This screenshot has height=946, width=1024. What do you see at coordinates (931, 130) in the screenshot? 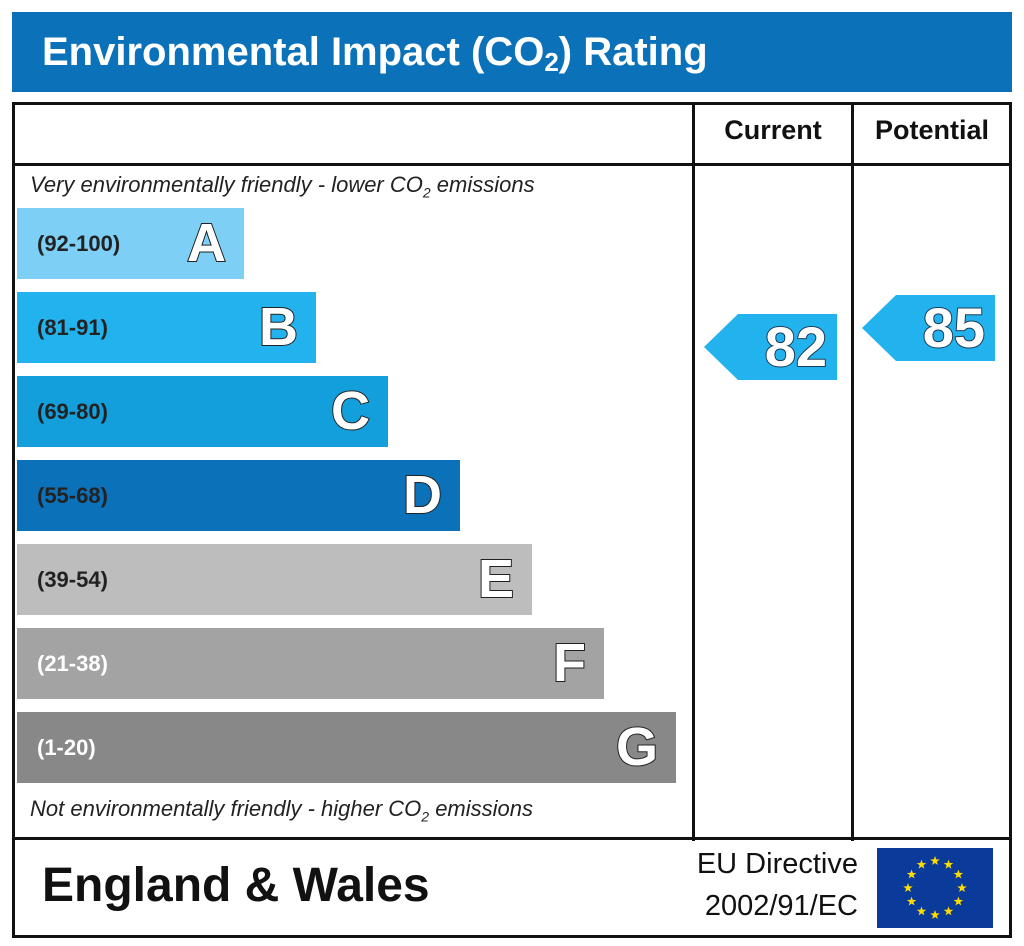
I see `column-header-potential: Potential` at bounding box center [931, 130].